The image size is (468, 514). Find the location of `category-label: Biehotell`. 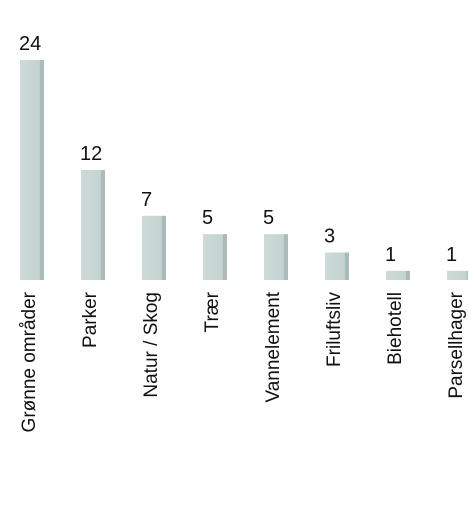

category-label: Biehotell is located at coordinates (395, 328).